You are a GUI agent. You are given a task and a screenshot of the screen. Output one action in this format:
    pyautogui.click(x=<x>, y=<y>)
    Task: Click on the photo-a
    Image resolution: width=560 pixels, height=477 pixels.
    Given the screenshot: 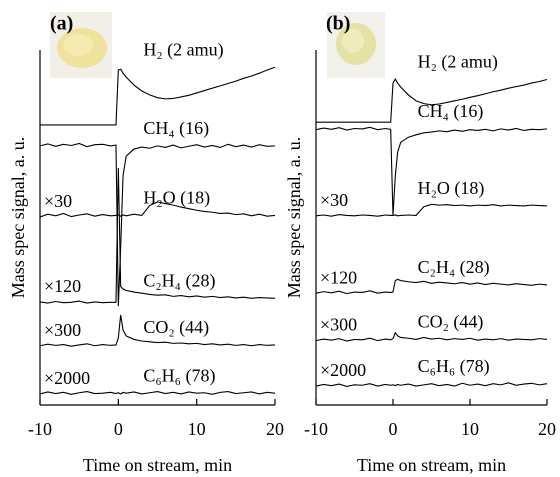 What is the action you would take?
    pyautogui.click(x=81, y=45)
    